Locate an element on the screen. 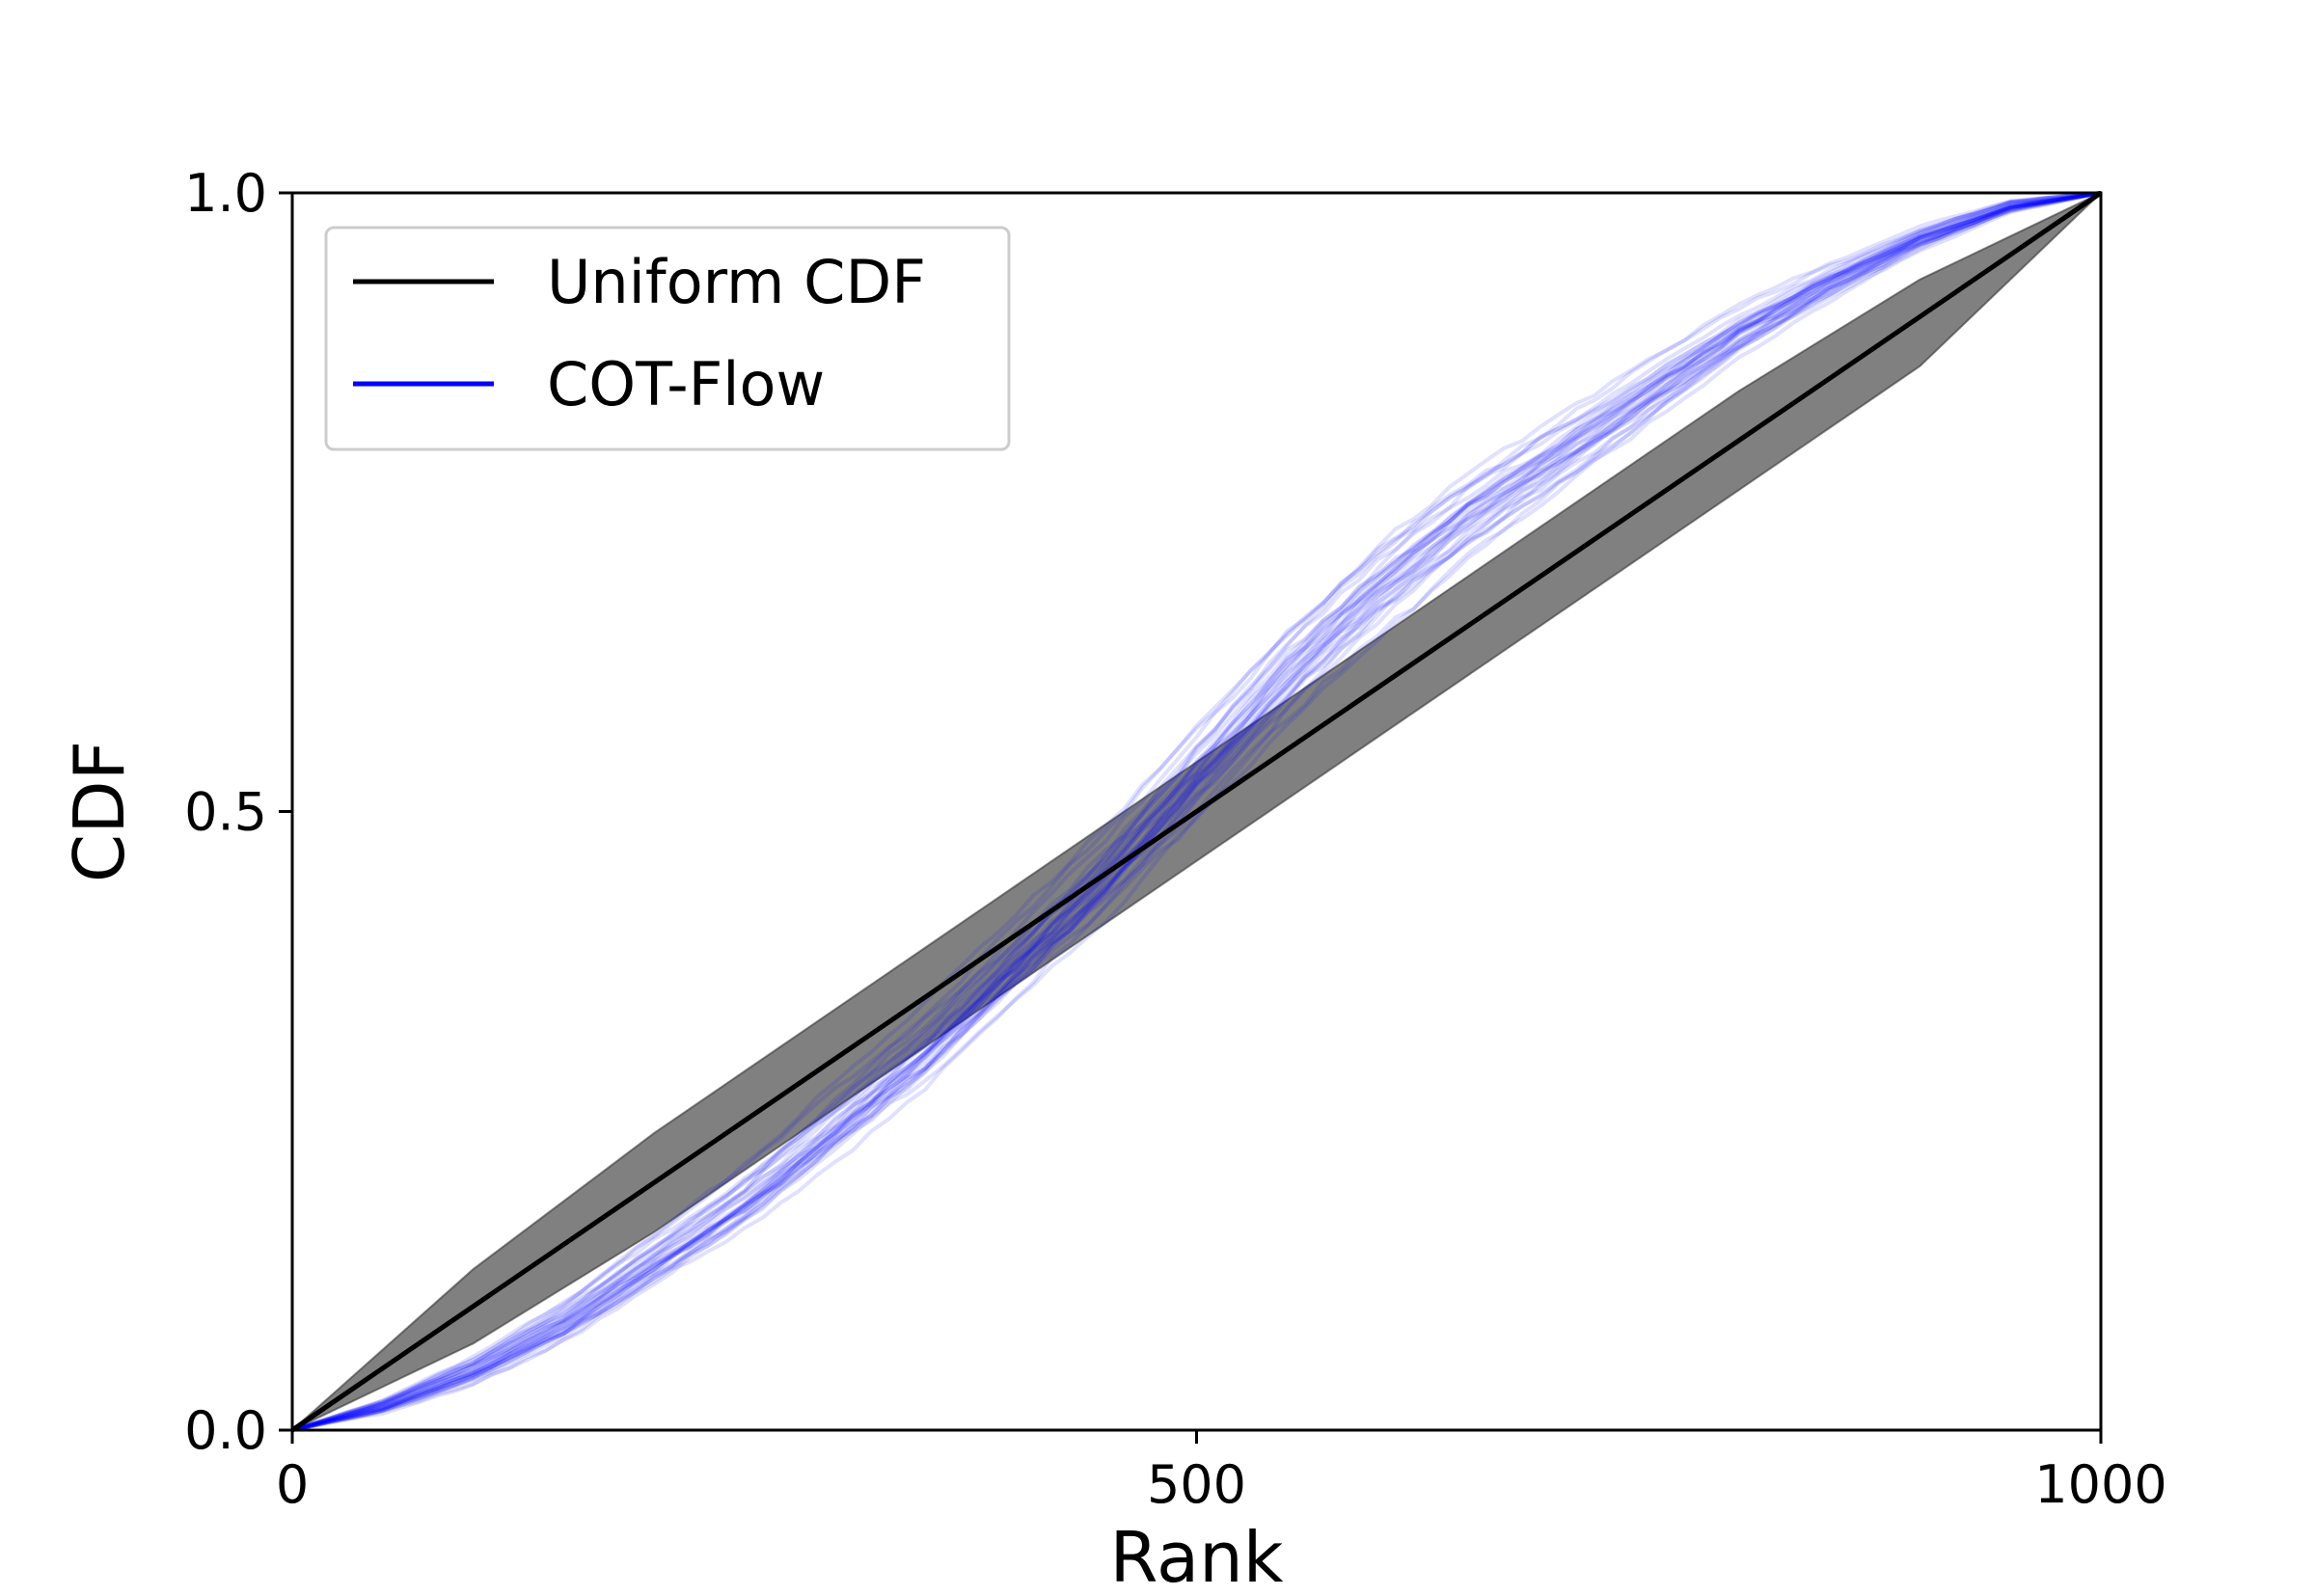  legend: Uniform CDF COT-Flow is located at coordinates (667, 339).